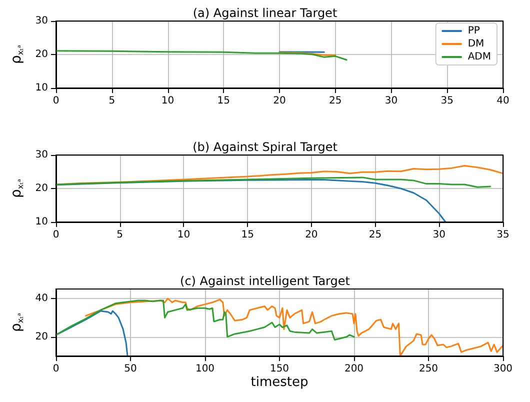 The height and width of the screenshot is (402, 530). Describe the element at coordinates (265, 147) in the screenshot. I see `chart-title: (b) Against Spiral Target` at that location.